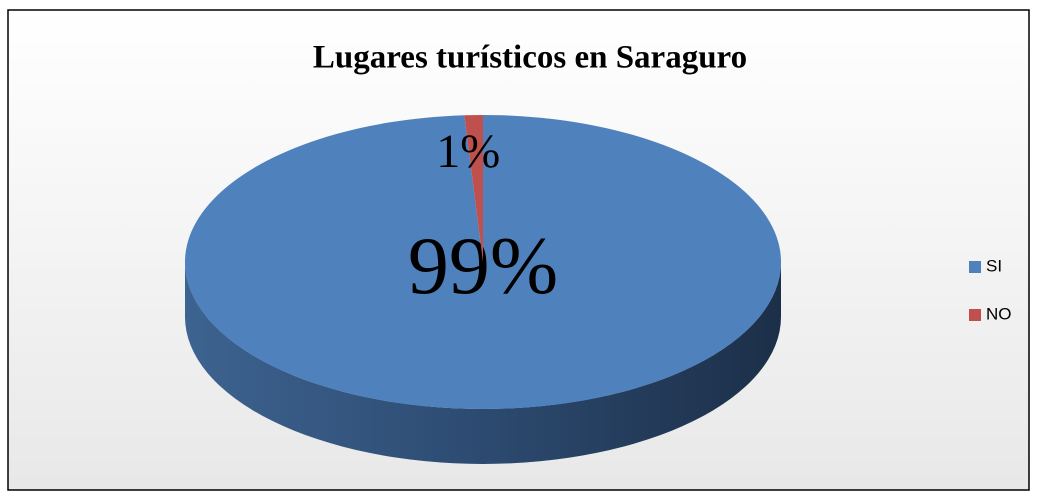 The image size is (1037, 493). What do you see at coordinates (530, 58) in the screenshot?
I see `chart-title: Lugares turísticos en Saraguro` at bounding box center [530, 58].